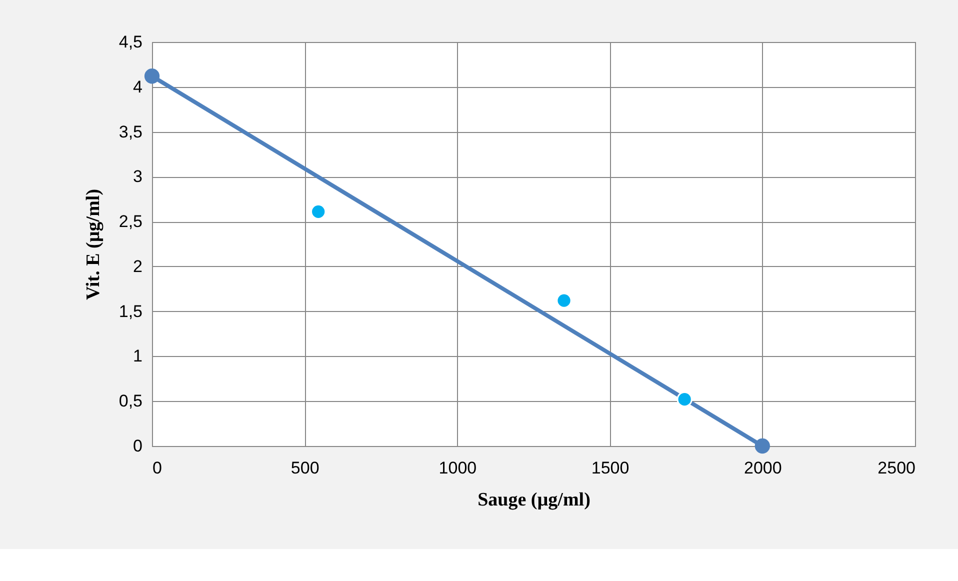 The height and width of the screenshot is (581, 958). What do you see at coordinates (534, 500) in the screenshot?
I see `x-axis-title: Sauge (µg/ml)` at bounding box center [534, 500].